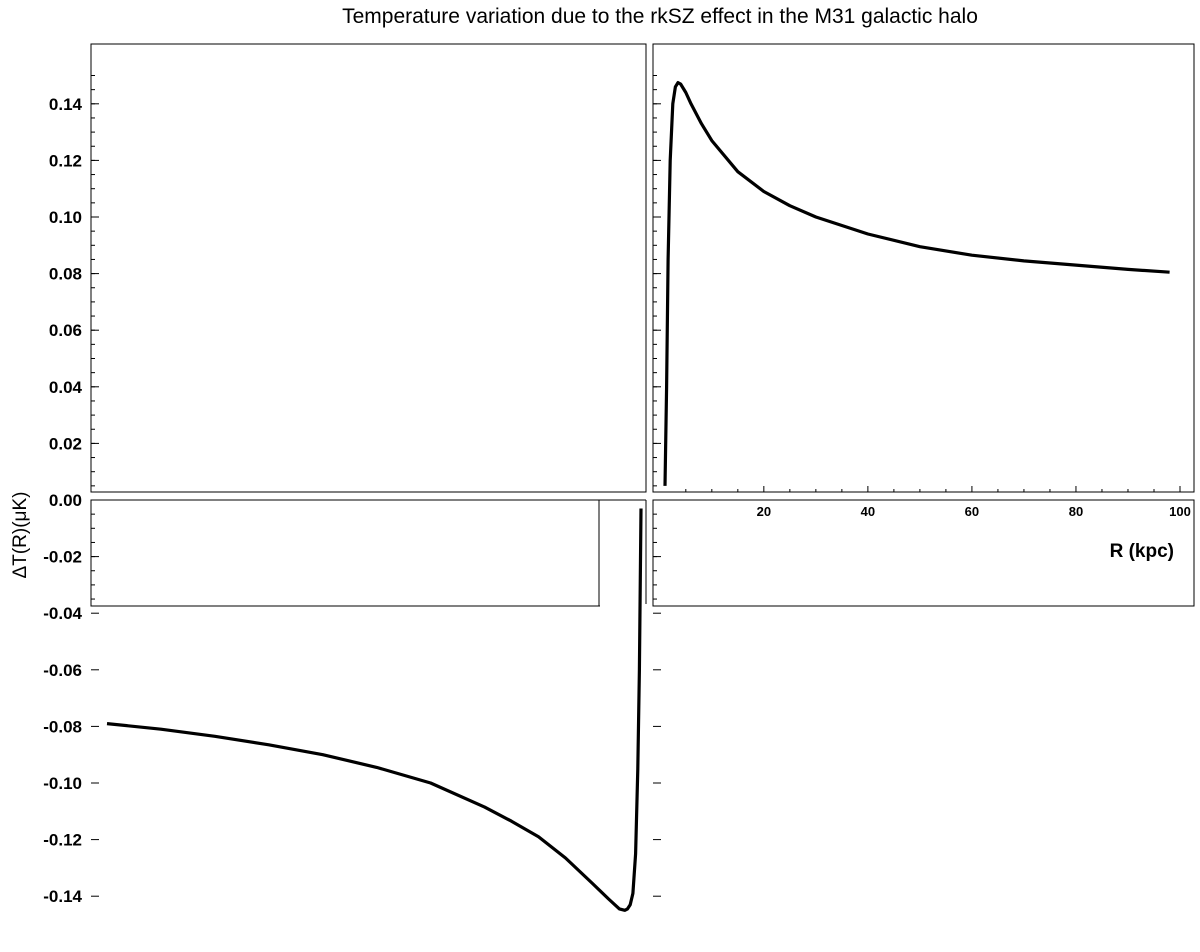 Image resolution: width=1200 pixels, height=952 pixels. What do you see at coordinates (65, 160) in the screenshot?
I see `y-tick-label: 0.12` at bounding box center [65, 160].